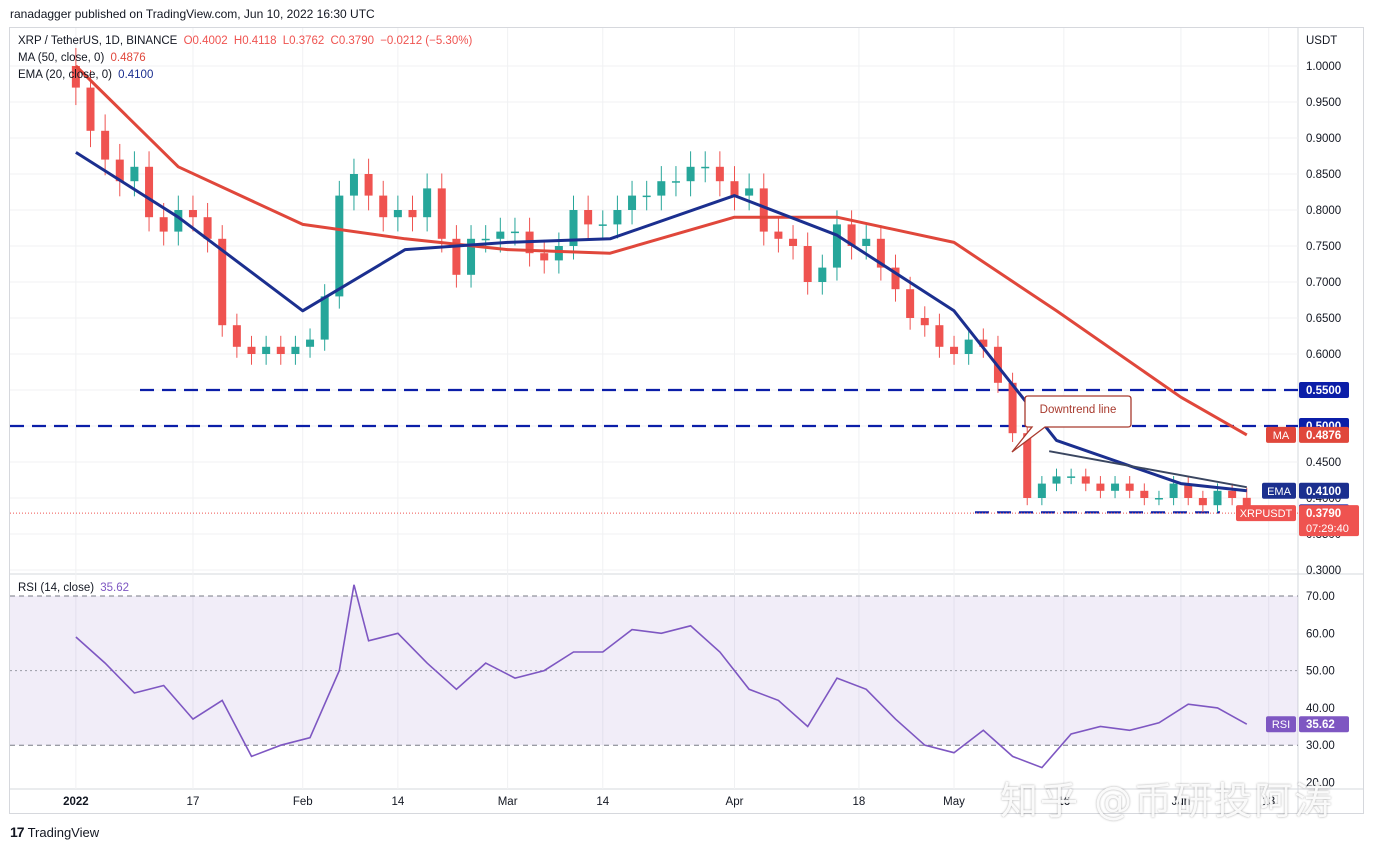 The height and width of the screenshot is (850, 1374). I want to click on legend-high: H0.4118, so click(255, 41).